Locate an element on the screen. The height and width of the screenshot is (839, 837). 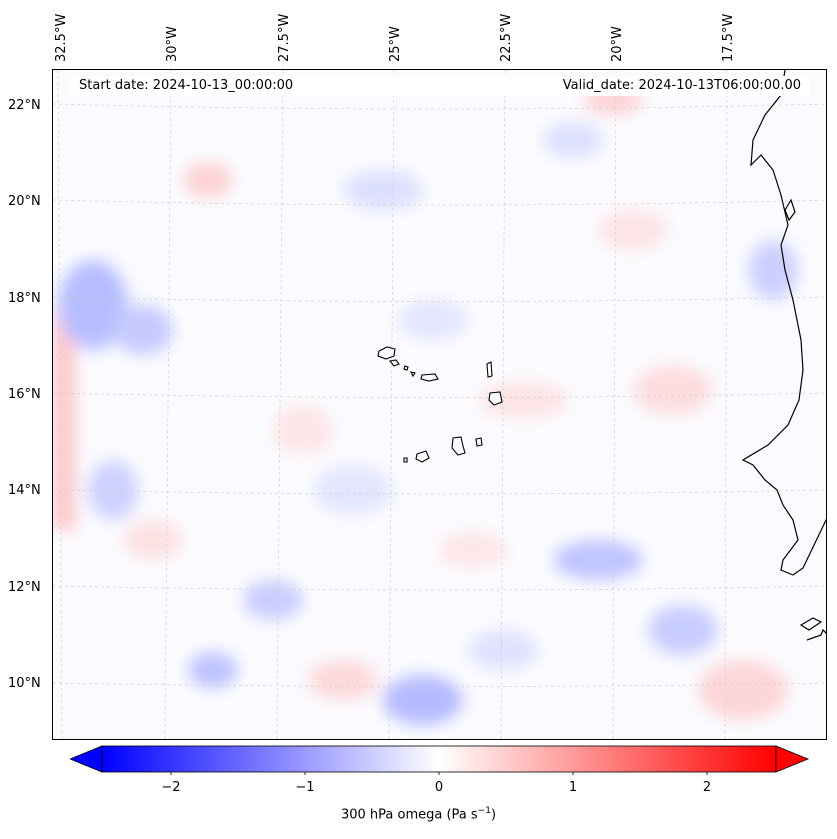
lon-label-22-5w: 22.5°W is located at coordinates (506, 37).